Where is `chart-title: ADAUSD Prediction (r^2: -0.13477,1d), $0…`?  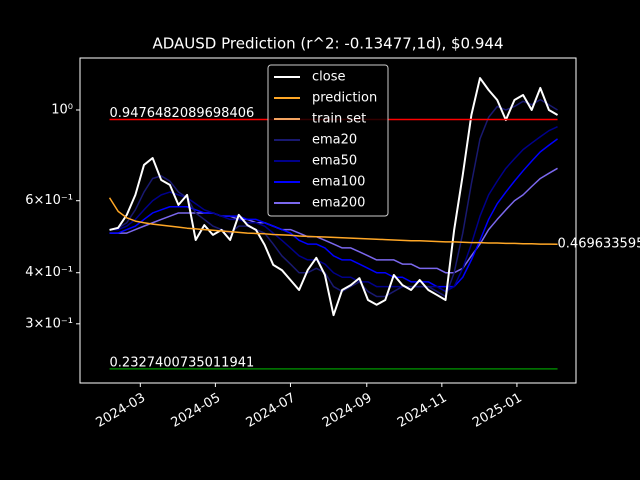
chart-title: ADAUSD Prediction (r^2: -0.13477,1d), $0… is located at coordinates (327, 44).